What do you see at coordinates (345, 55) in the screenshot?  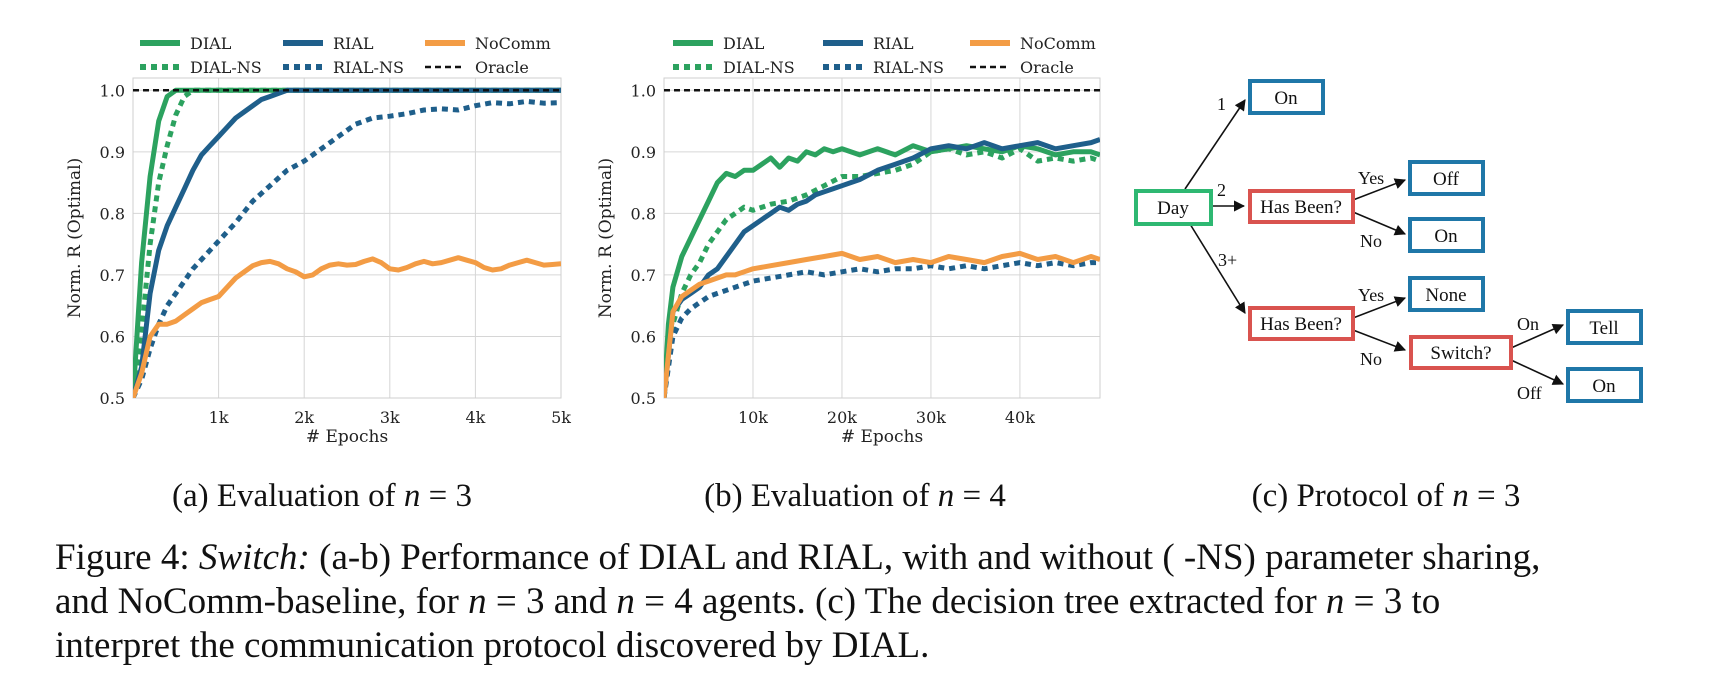 I see `legend-a: DIAL RIAL NoComm DIAL-NS RIAL-NS Oracle` at bounding box center [345, 55].